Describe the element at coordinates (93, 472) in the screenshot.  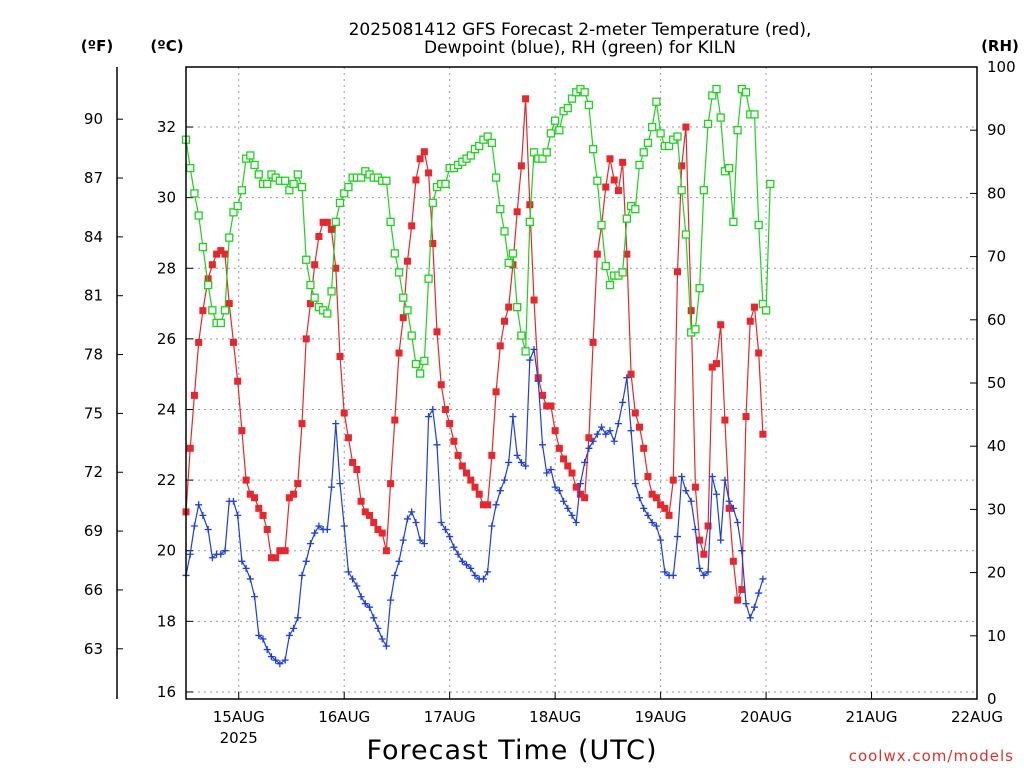
I see `fahrenheit-tick-label: 72` at that location.